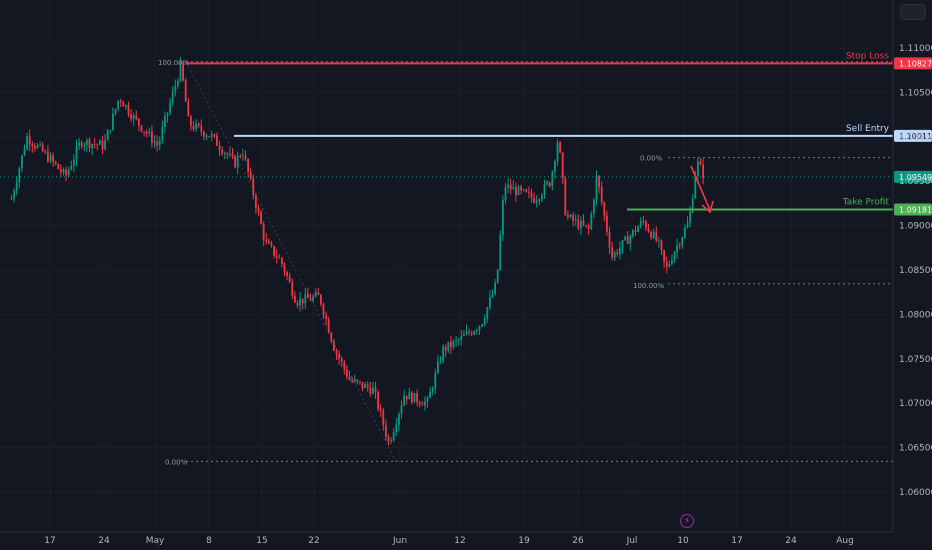  Describe the element at coordinates (915, 182) in the screenshot. I see `price-tick-label: 1.09500` at that location.